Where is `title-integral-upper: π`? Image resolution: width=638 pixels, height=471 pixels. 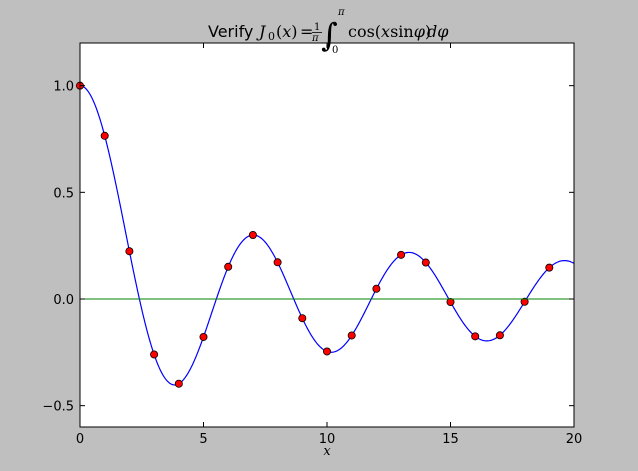
title-integral-upper: π is located at coordinates (341, 12).